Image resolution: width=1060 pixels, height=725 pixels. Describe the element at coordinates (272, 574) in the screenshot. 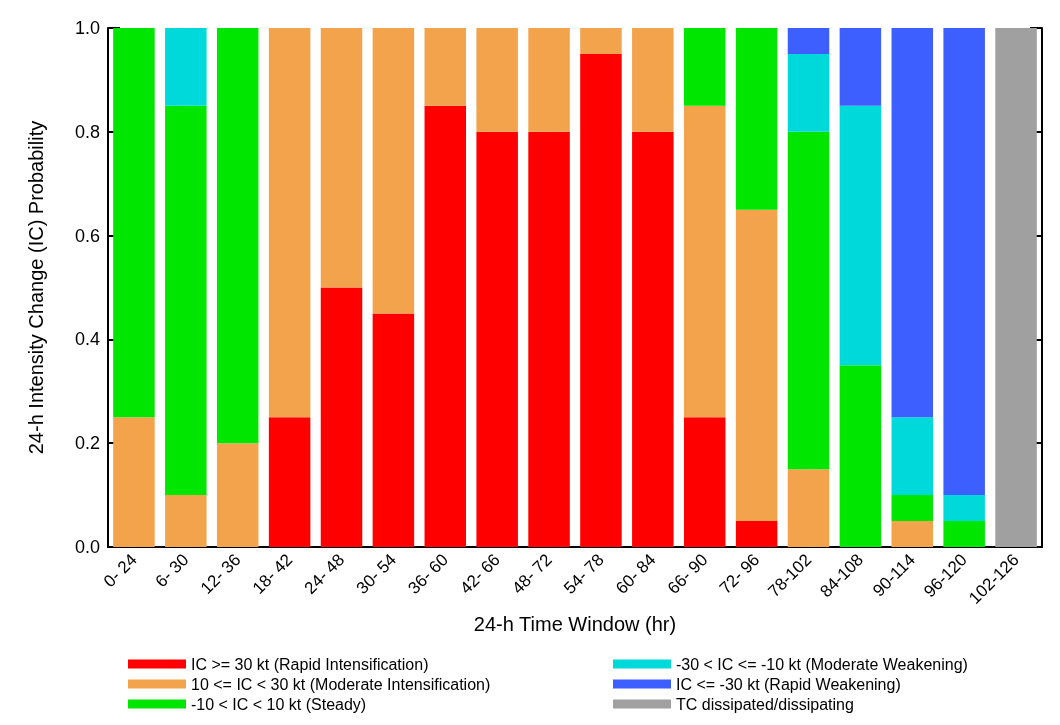

I see `x-tick-label: 18- 42` at that location.